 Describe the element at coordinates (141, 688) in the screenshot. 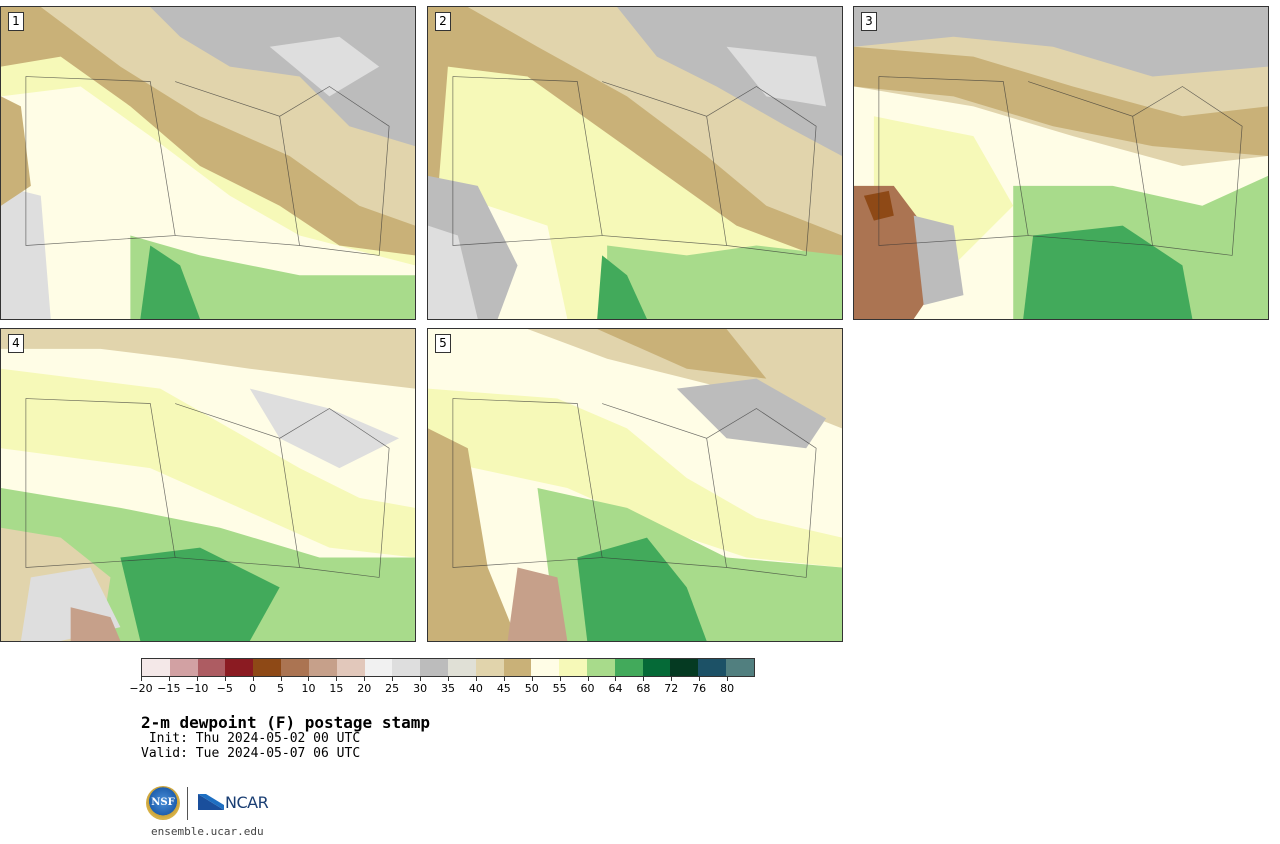

I see `colorbar-tick-label: −20` at that location.